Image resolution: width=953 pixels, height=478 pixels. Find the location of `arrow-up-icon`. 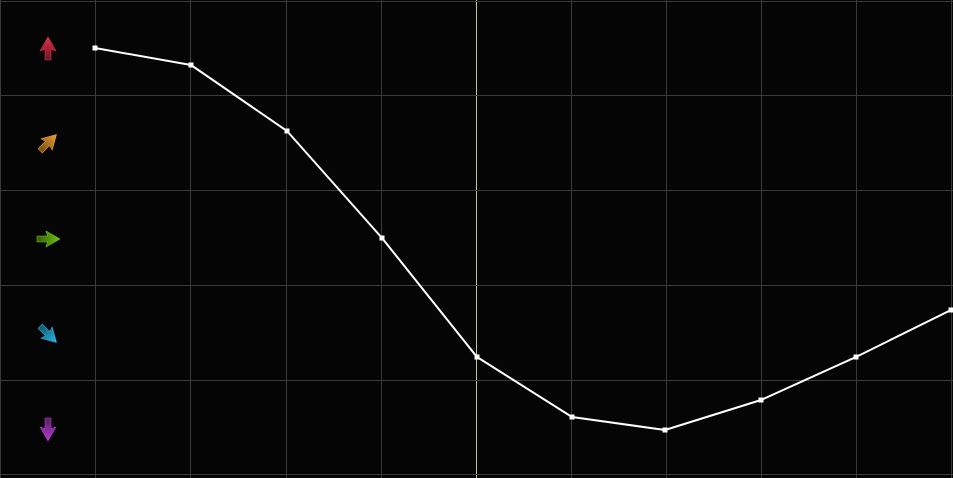

arrow-up-icon is located at coordinates (47, 48).